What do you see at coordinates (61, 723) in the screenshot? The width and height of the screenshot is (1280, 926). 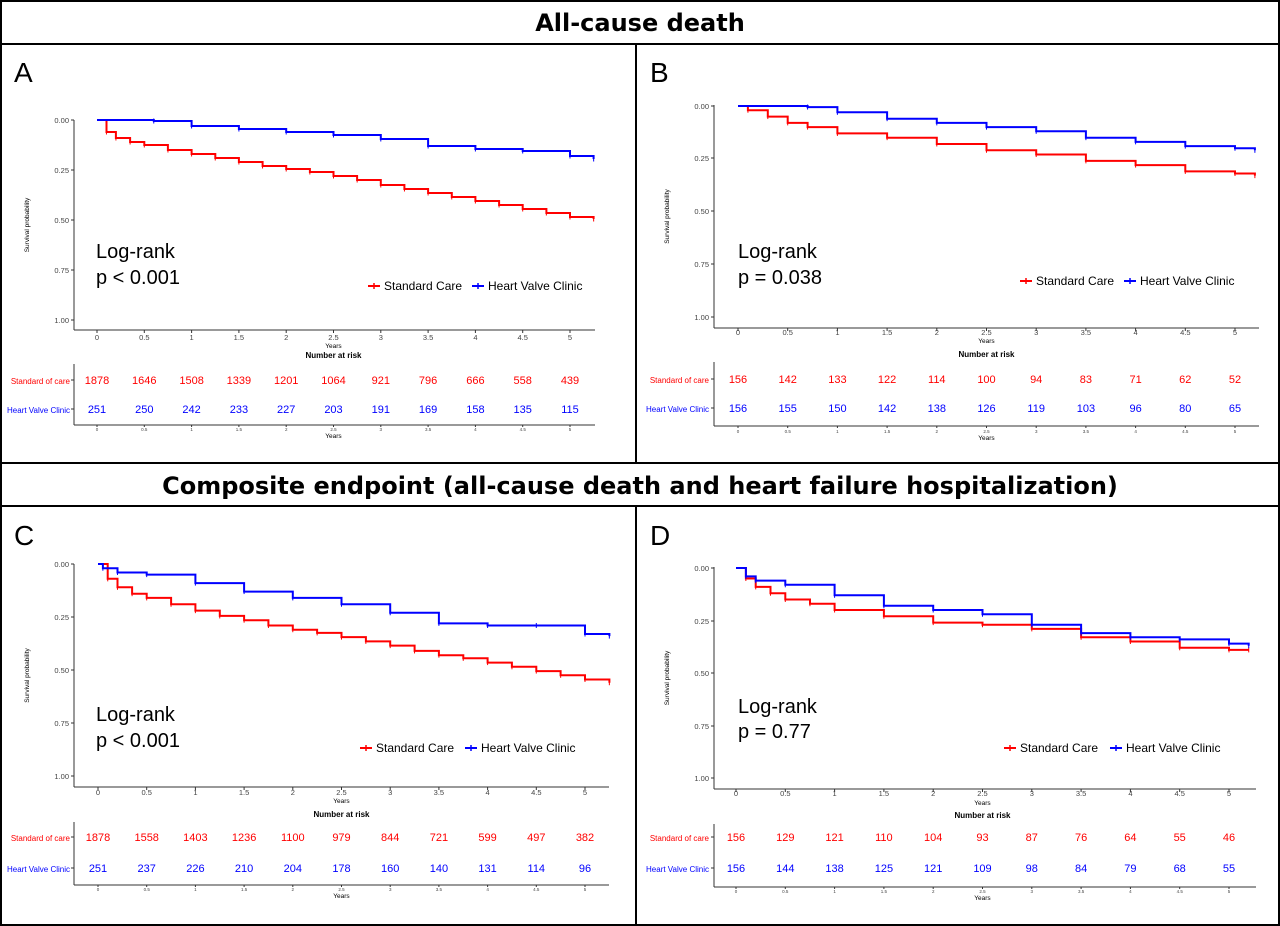 I see `y-tick-label: 0.75` at bounding box center [61, 723].